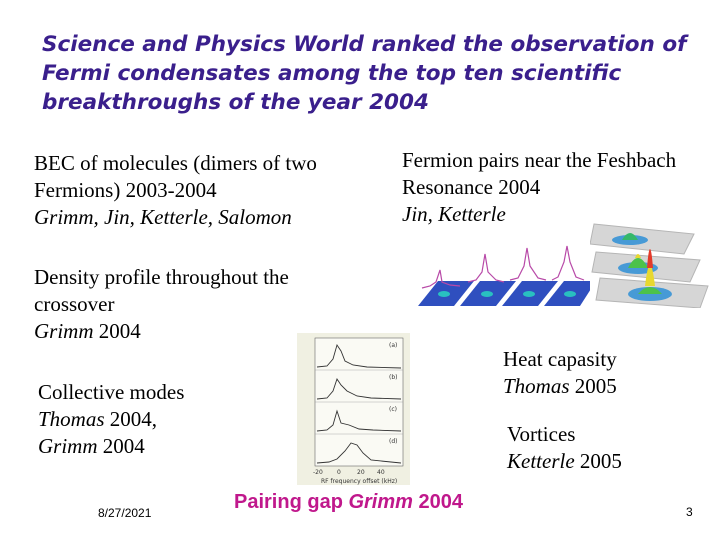  Describe the element at coordinates (536, 386) in the screenshot. I see `heat-author: Thomas` at that location.